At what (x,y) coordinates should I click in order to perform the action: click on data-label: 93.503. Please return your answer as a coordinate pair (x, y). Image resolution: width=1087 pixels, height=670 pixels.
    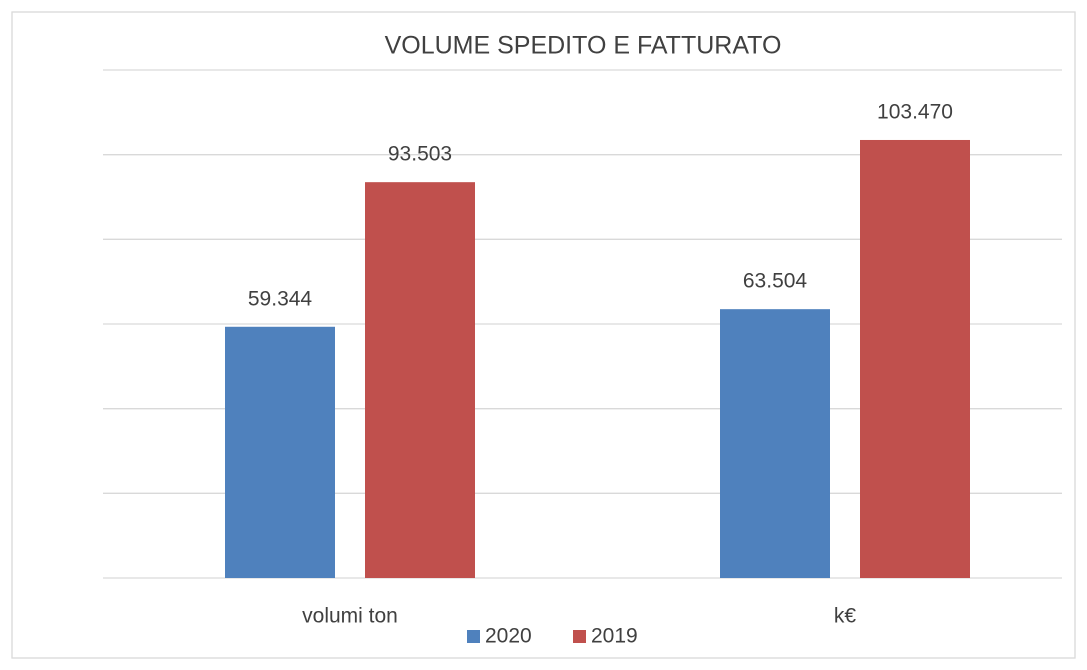
    Looking at the image, I should click on (420, 154).